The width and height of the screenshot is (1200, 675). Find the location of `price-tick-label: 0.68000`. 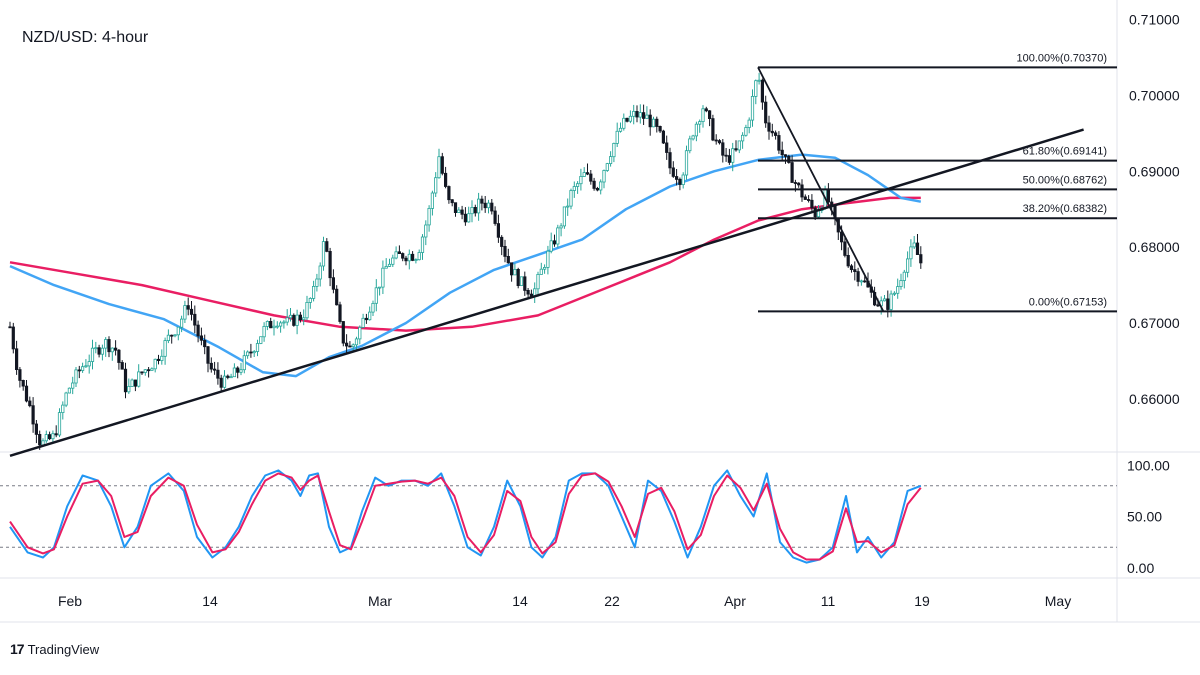

price-tick-label: 0.68000 is located at coordinates (1154, 247).